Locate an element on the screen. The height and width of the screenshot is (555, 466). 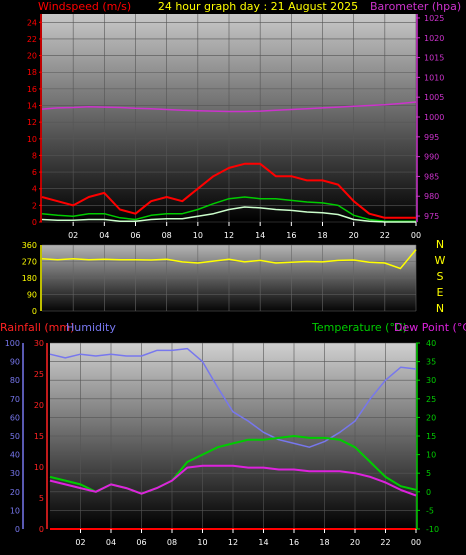
barometer-tick-label: 985 is located at coordinates (431, 176).